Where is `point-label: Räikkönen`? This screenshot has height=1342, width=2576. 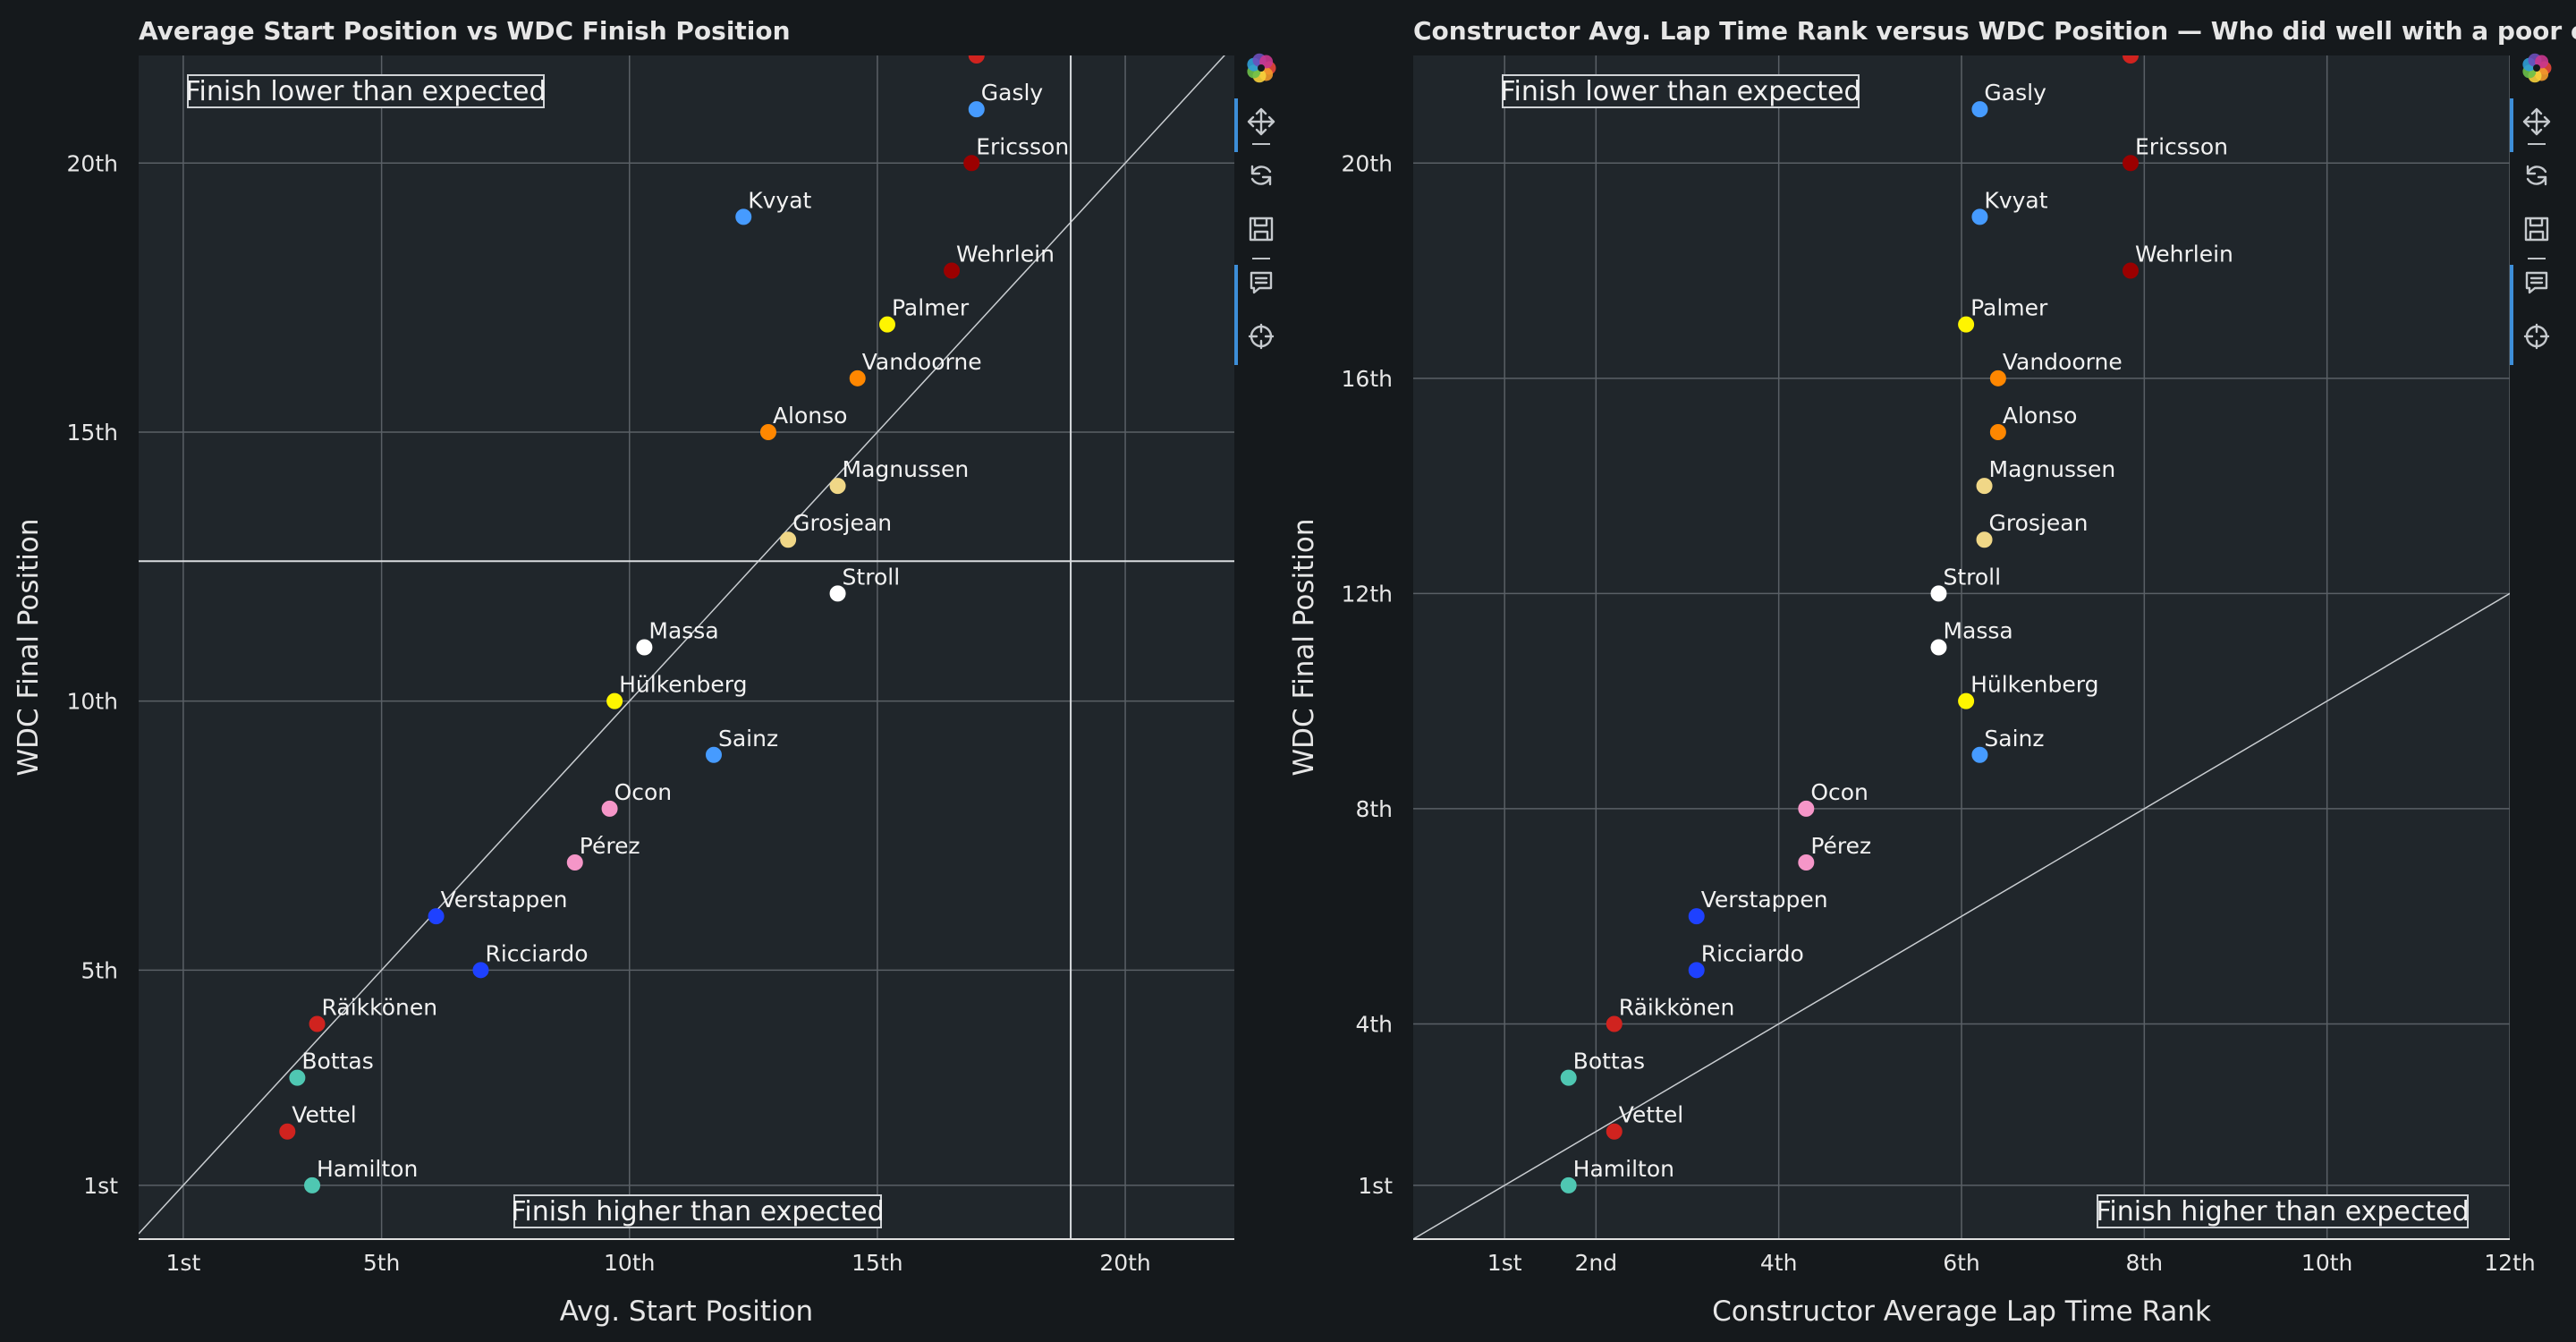
point-label: Räikkönen is located at coordinates (1677, 1007).